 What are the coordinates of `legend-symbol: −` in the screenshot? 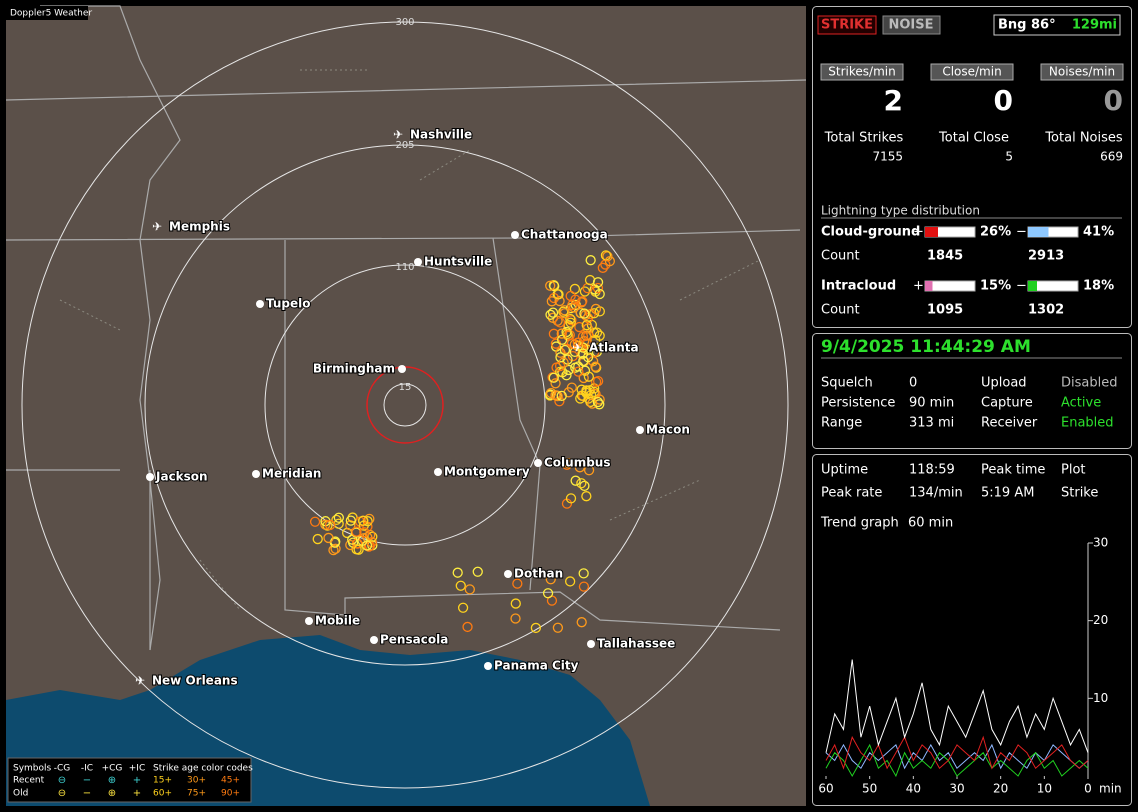 It's located at (87, 780).